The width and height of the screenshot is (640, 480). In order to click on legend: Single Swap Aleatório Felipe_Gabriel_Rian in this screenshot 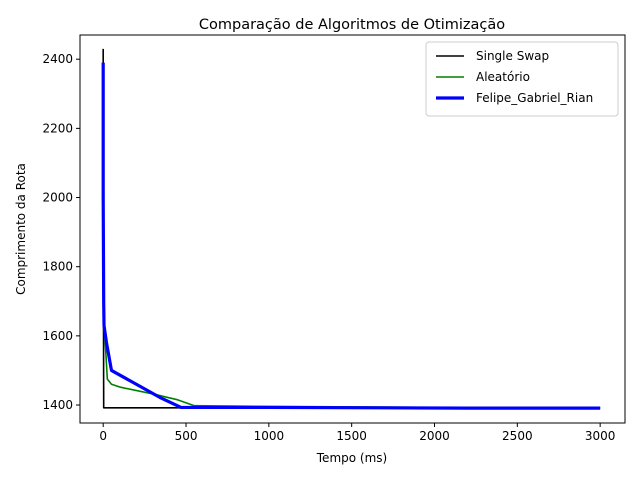, I will do `click(522, 79)`.